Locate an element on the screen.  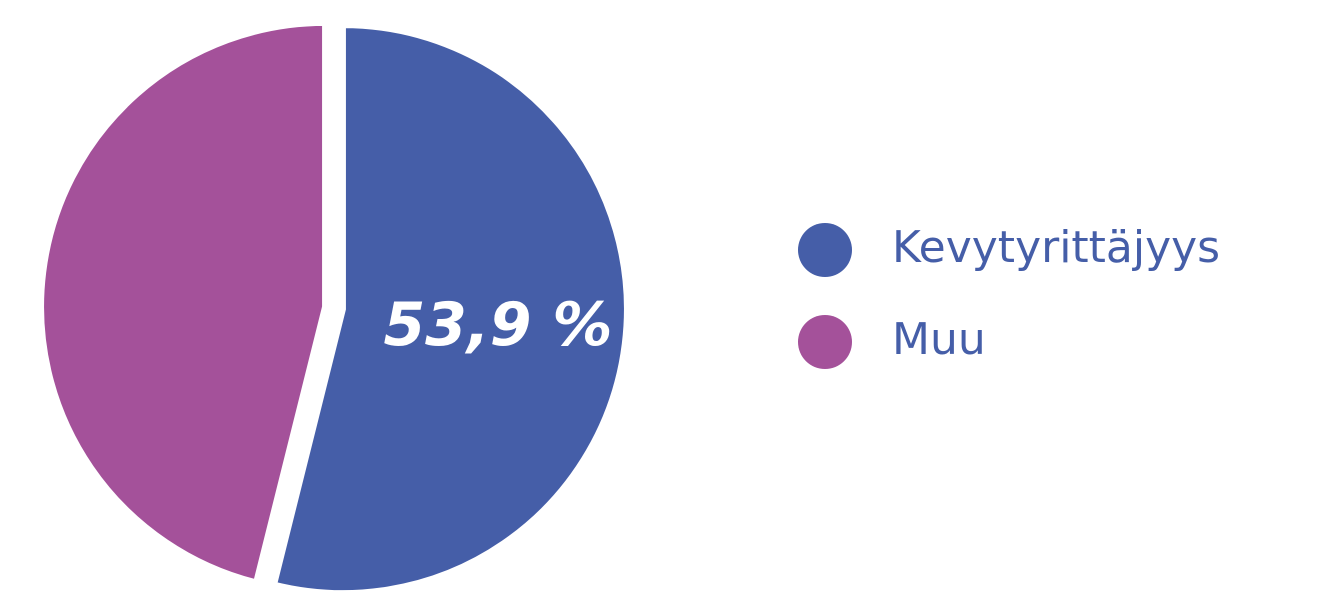
legend-label: Muu is located at coordinates (939, 339).